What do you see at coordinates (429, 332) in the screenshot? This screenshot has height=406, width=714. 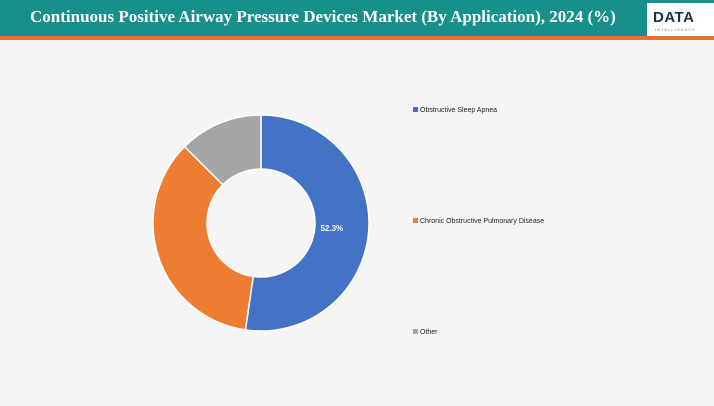 I see `legend-label-other: Other` at bounding box center [429, 332].